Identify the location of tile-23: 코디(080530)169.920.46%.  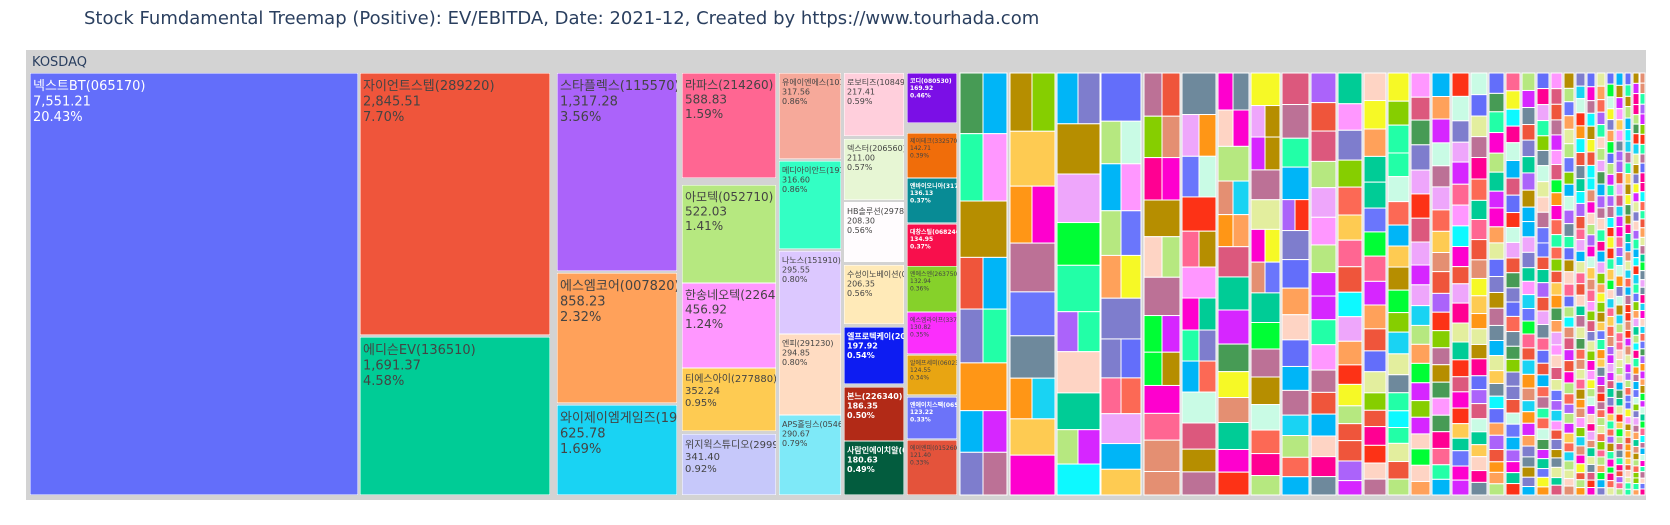
(932, 98).